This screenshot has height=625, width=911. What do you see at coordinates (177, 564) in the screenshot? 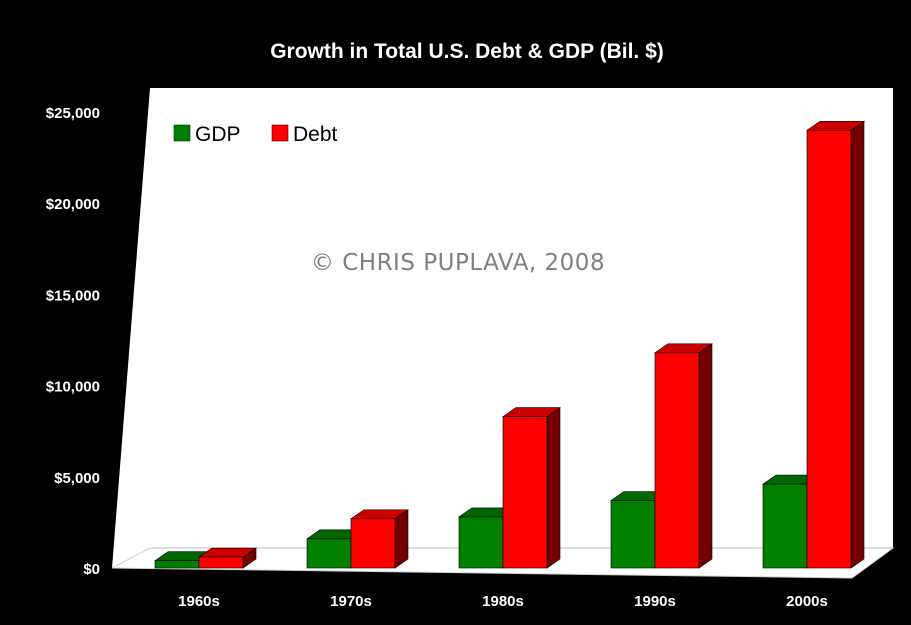
I see `bar-gdp-1960s` at bounding box center [177, 564].